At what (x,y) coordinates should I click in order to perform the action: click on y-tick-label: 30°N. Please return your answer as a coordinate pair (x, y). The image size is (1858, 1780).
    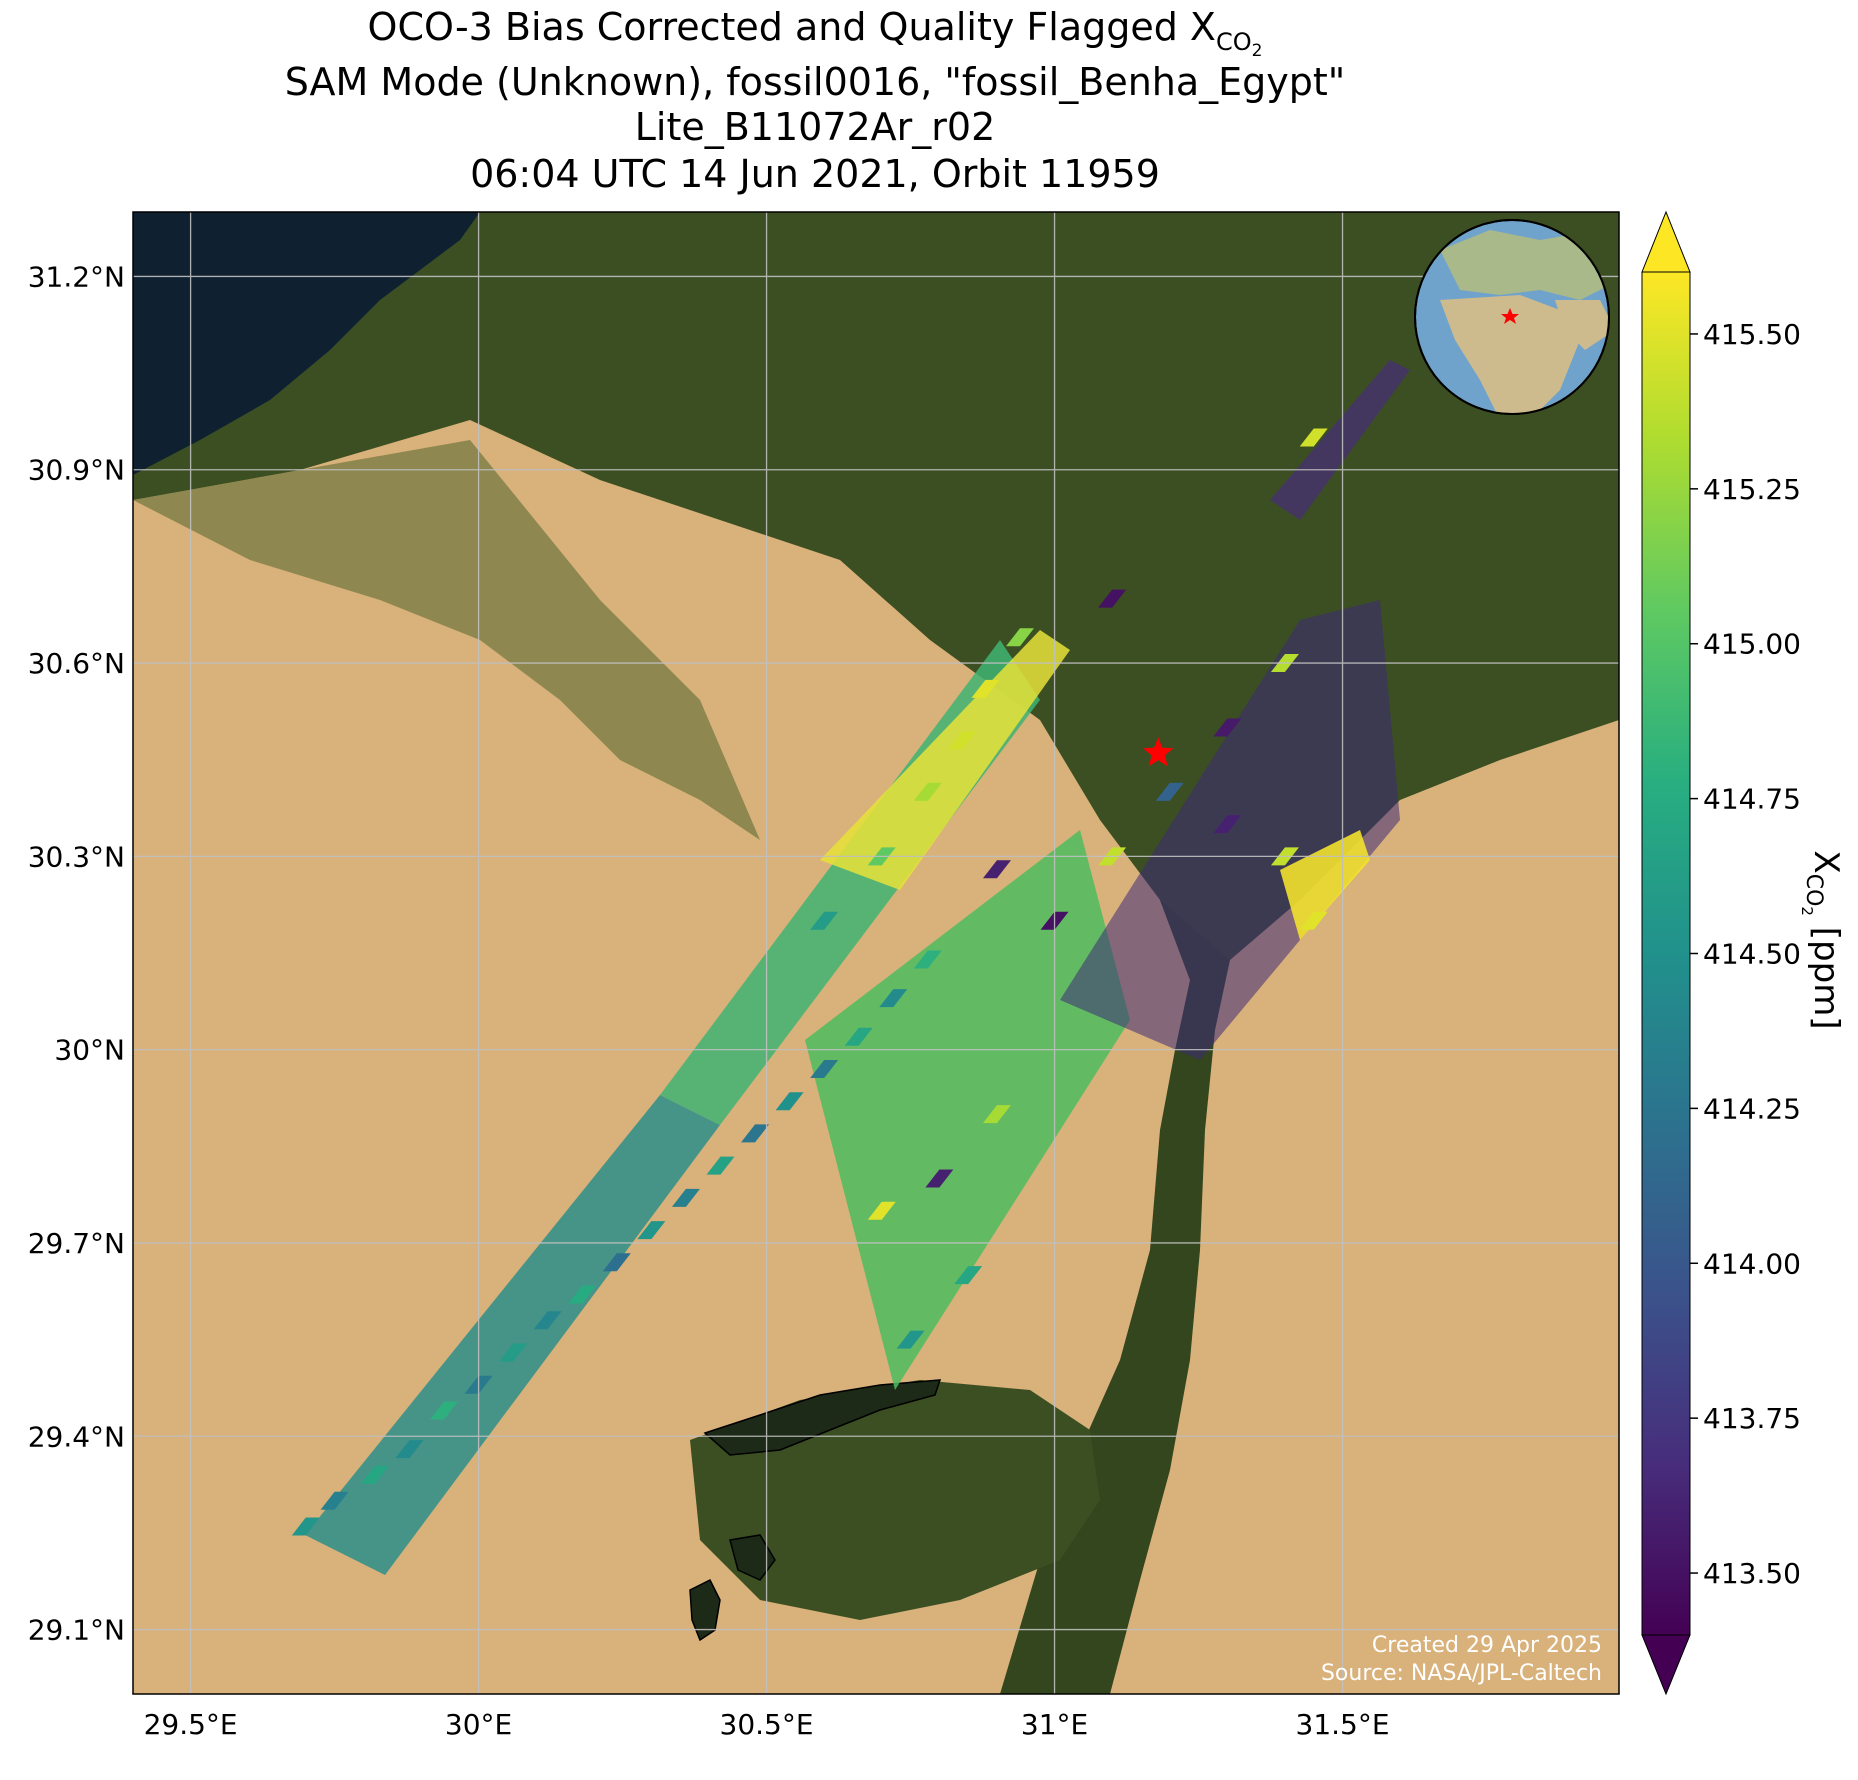
    Looking at the image, I should click on (89, 1050).